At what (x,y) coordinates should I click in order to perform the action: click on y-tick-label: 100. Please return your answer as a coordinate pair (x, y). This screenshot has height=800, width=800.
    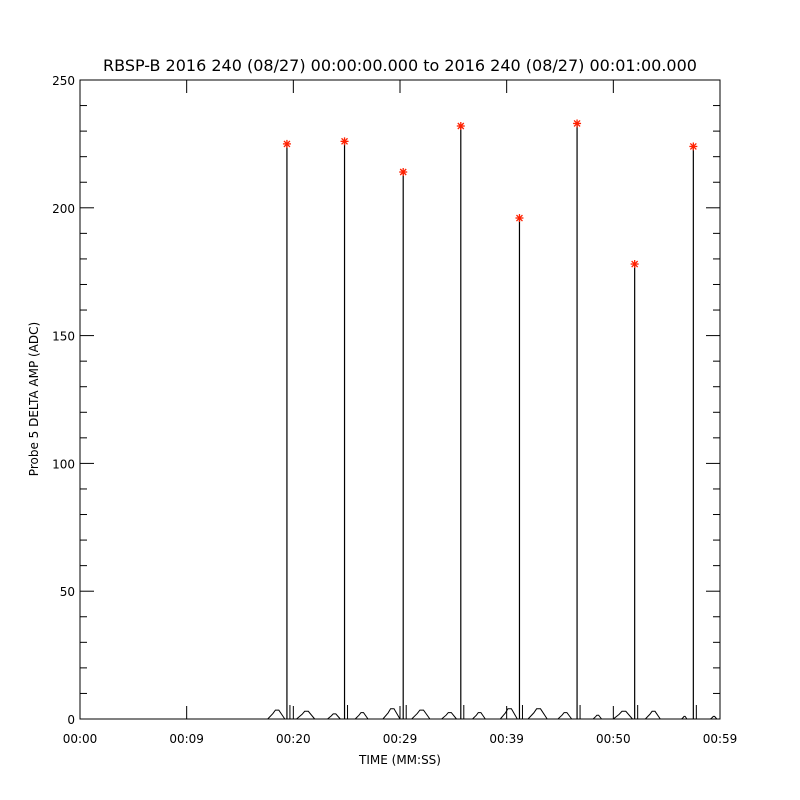
    Looking at the image, I should click on (63, 464).